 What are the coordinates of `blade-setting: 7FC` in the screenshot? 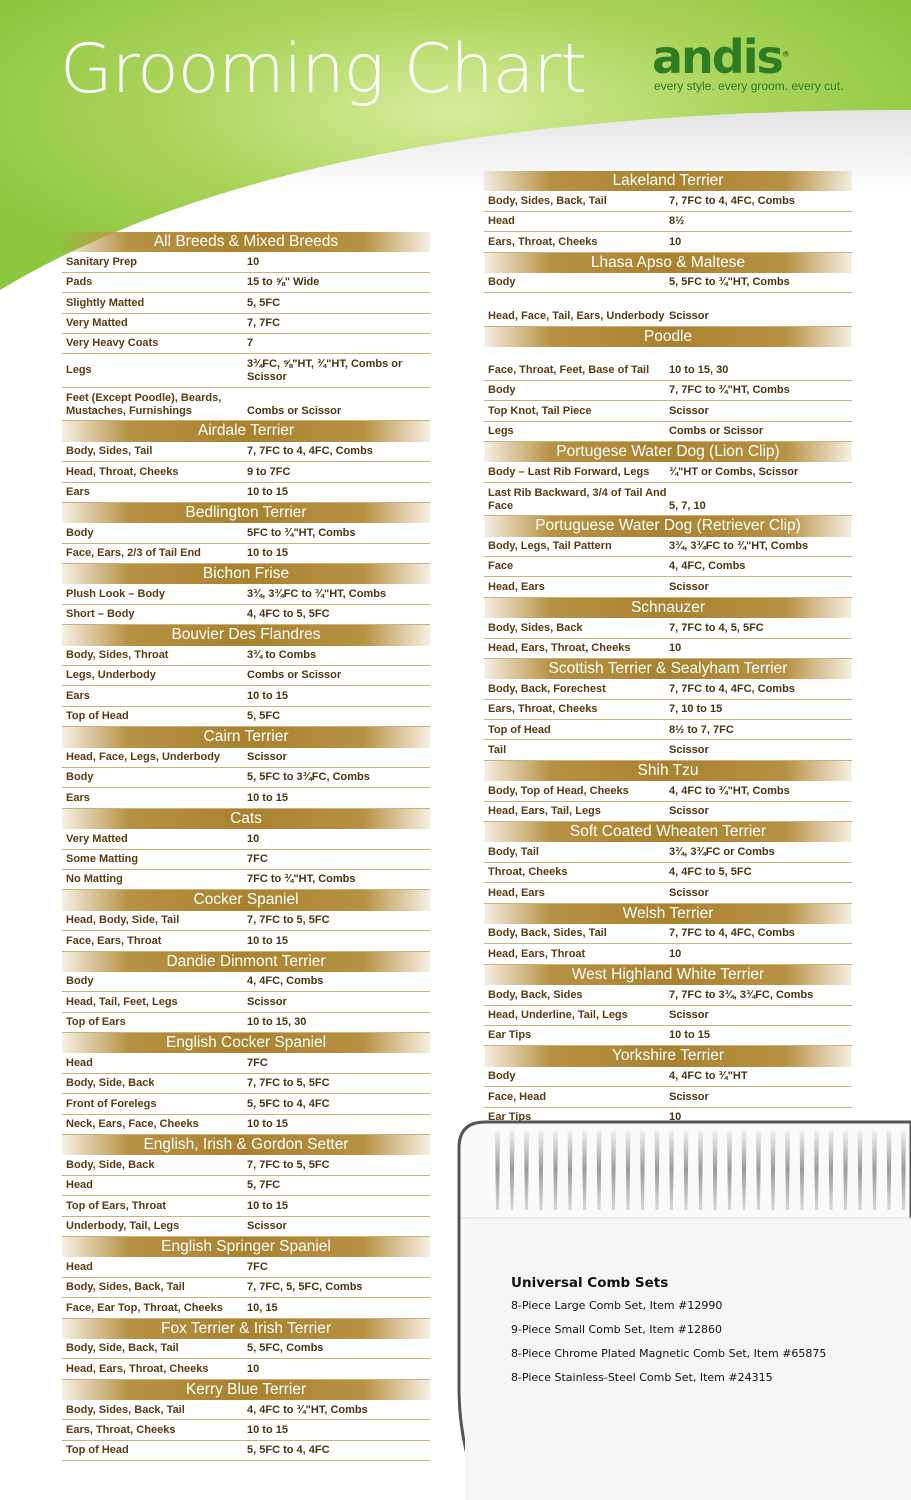 It's located at (257, 1062).